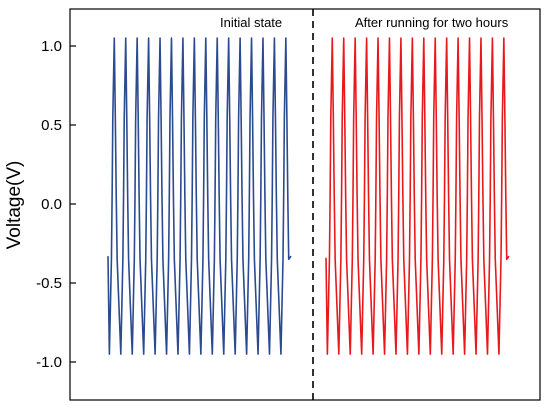 The height and width of the screenshot is (411, 550). Describe the element at coordinates (51, 46) in the screenshot. I see `y-tick-label: 1.0` at that location.